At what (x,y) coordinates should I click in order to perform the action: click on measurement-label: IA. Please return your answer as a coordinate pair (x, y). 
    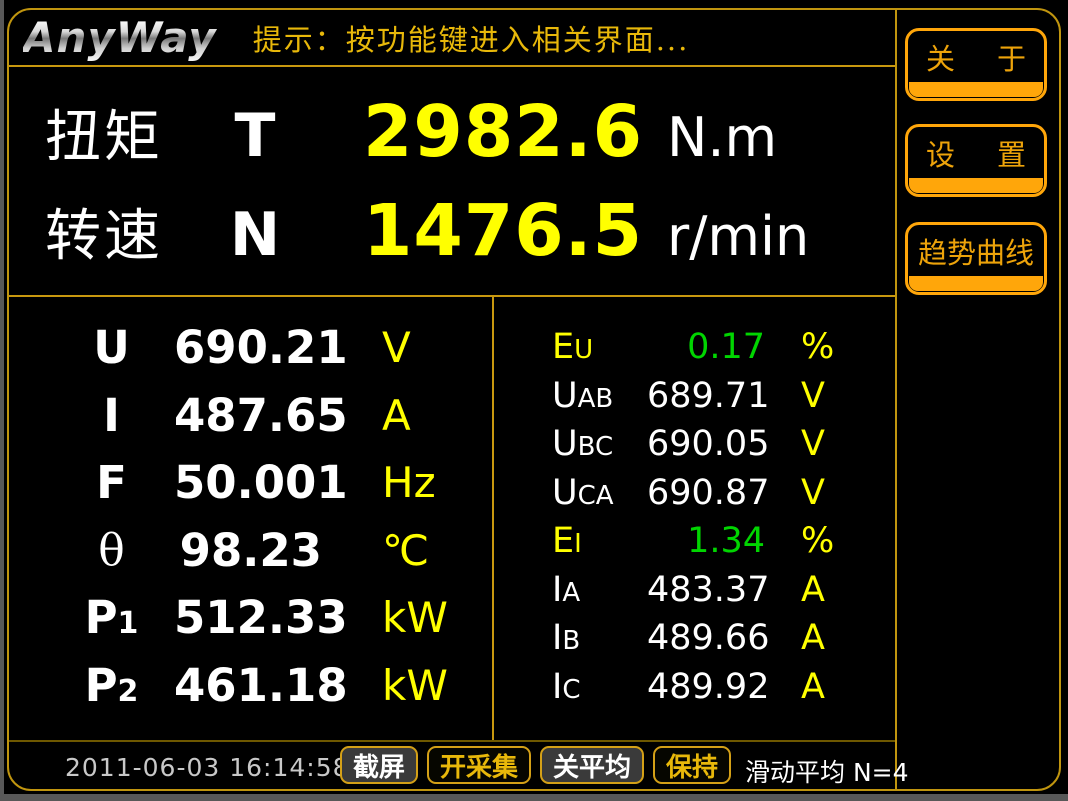
    Looking at the image, I should click on (566, 589).